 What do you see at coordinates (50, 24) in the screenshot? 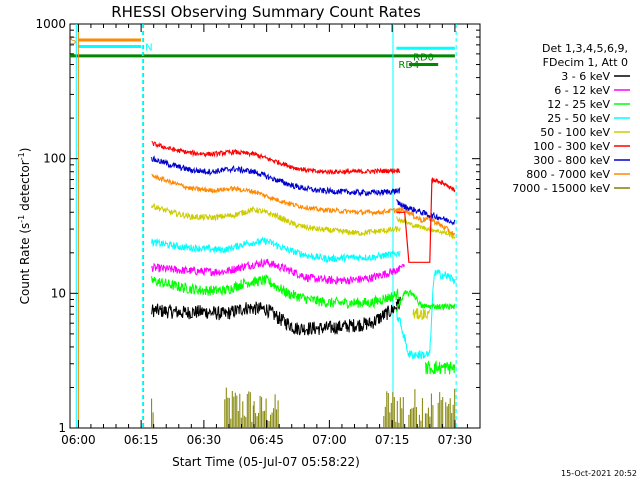
I see `y-tick-label-1000: 1000` at bounding box center [50, 24].